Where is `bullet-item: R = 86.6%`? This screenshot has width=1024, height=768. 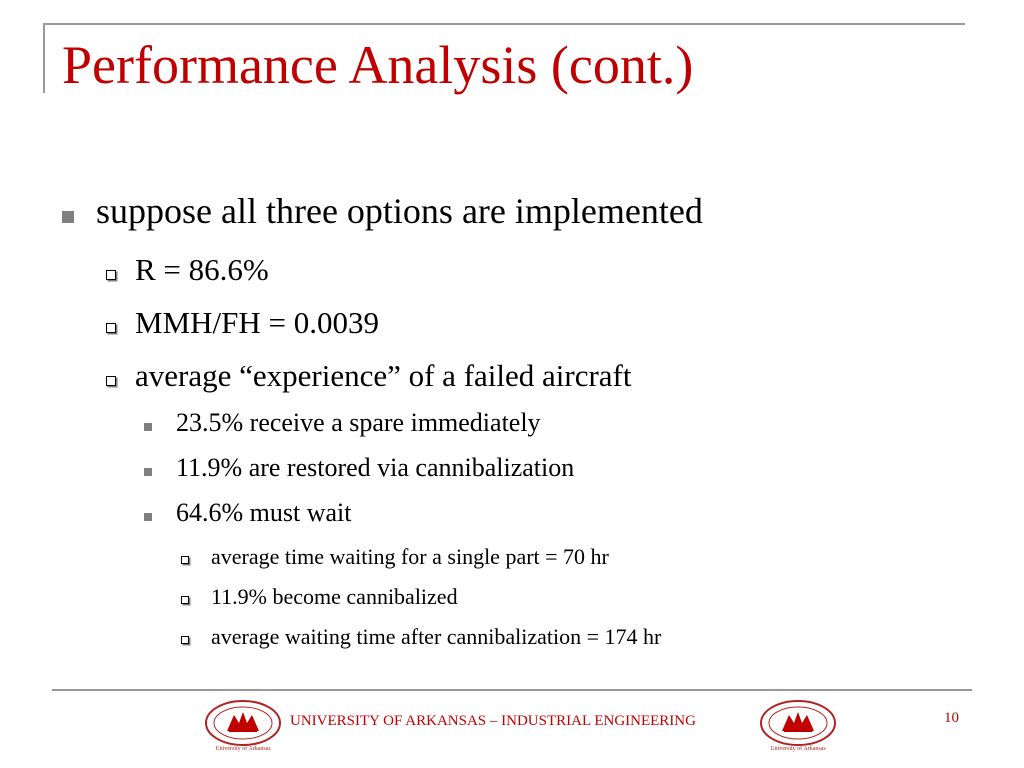 bullet-item: R = 86.6% is located at coordinates (187, 270).